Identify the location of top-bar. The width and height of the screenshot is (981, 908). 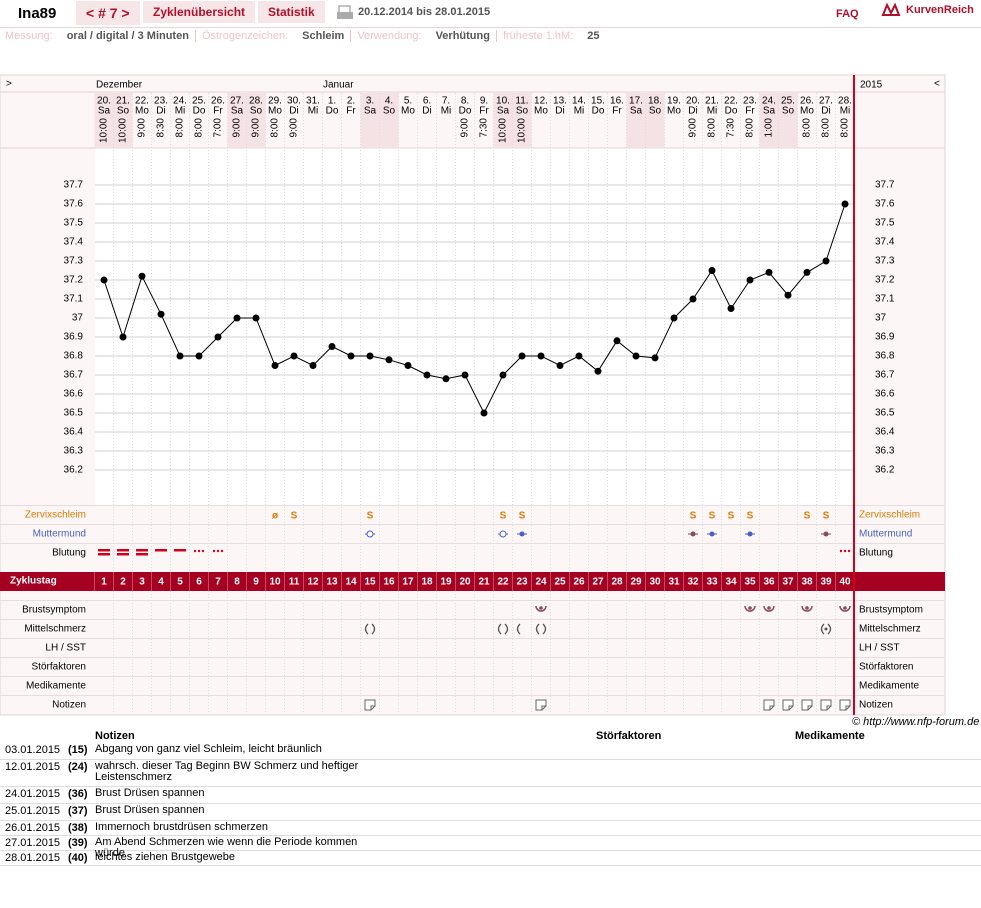
(490, 14).